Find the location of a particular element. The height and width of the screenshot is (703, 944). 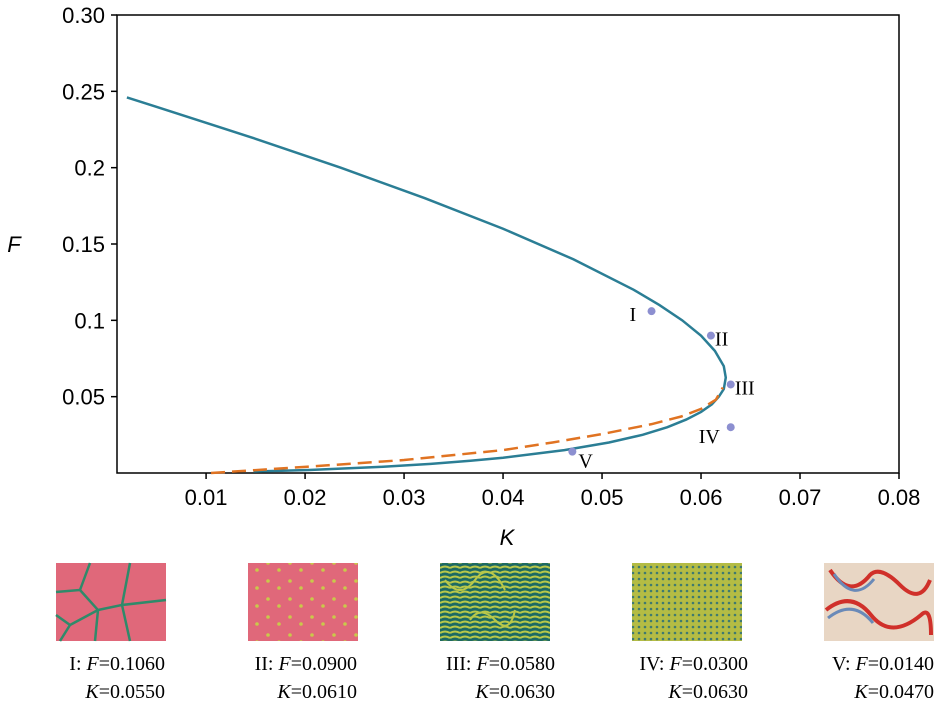

caption-line: V: F=0.0140 is located at coordinates (883, 664).